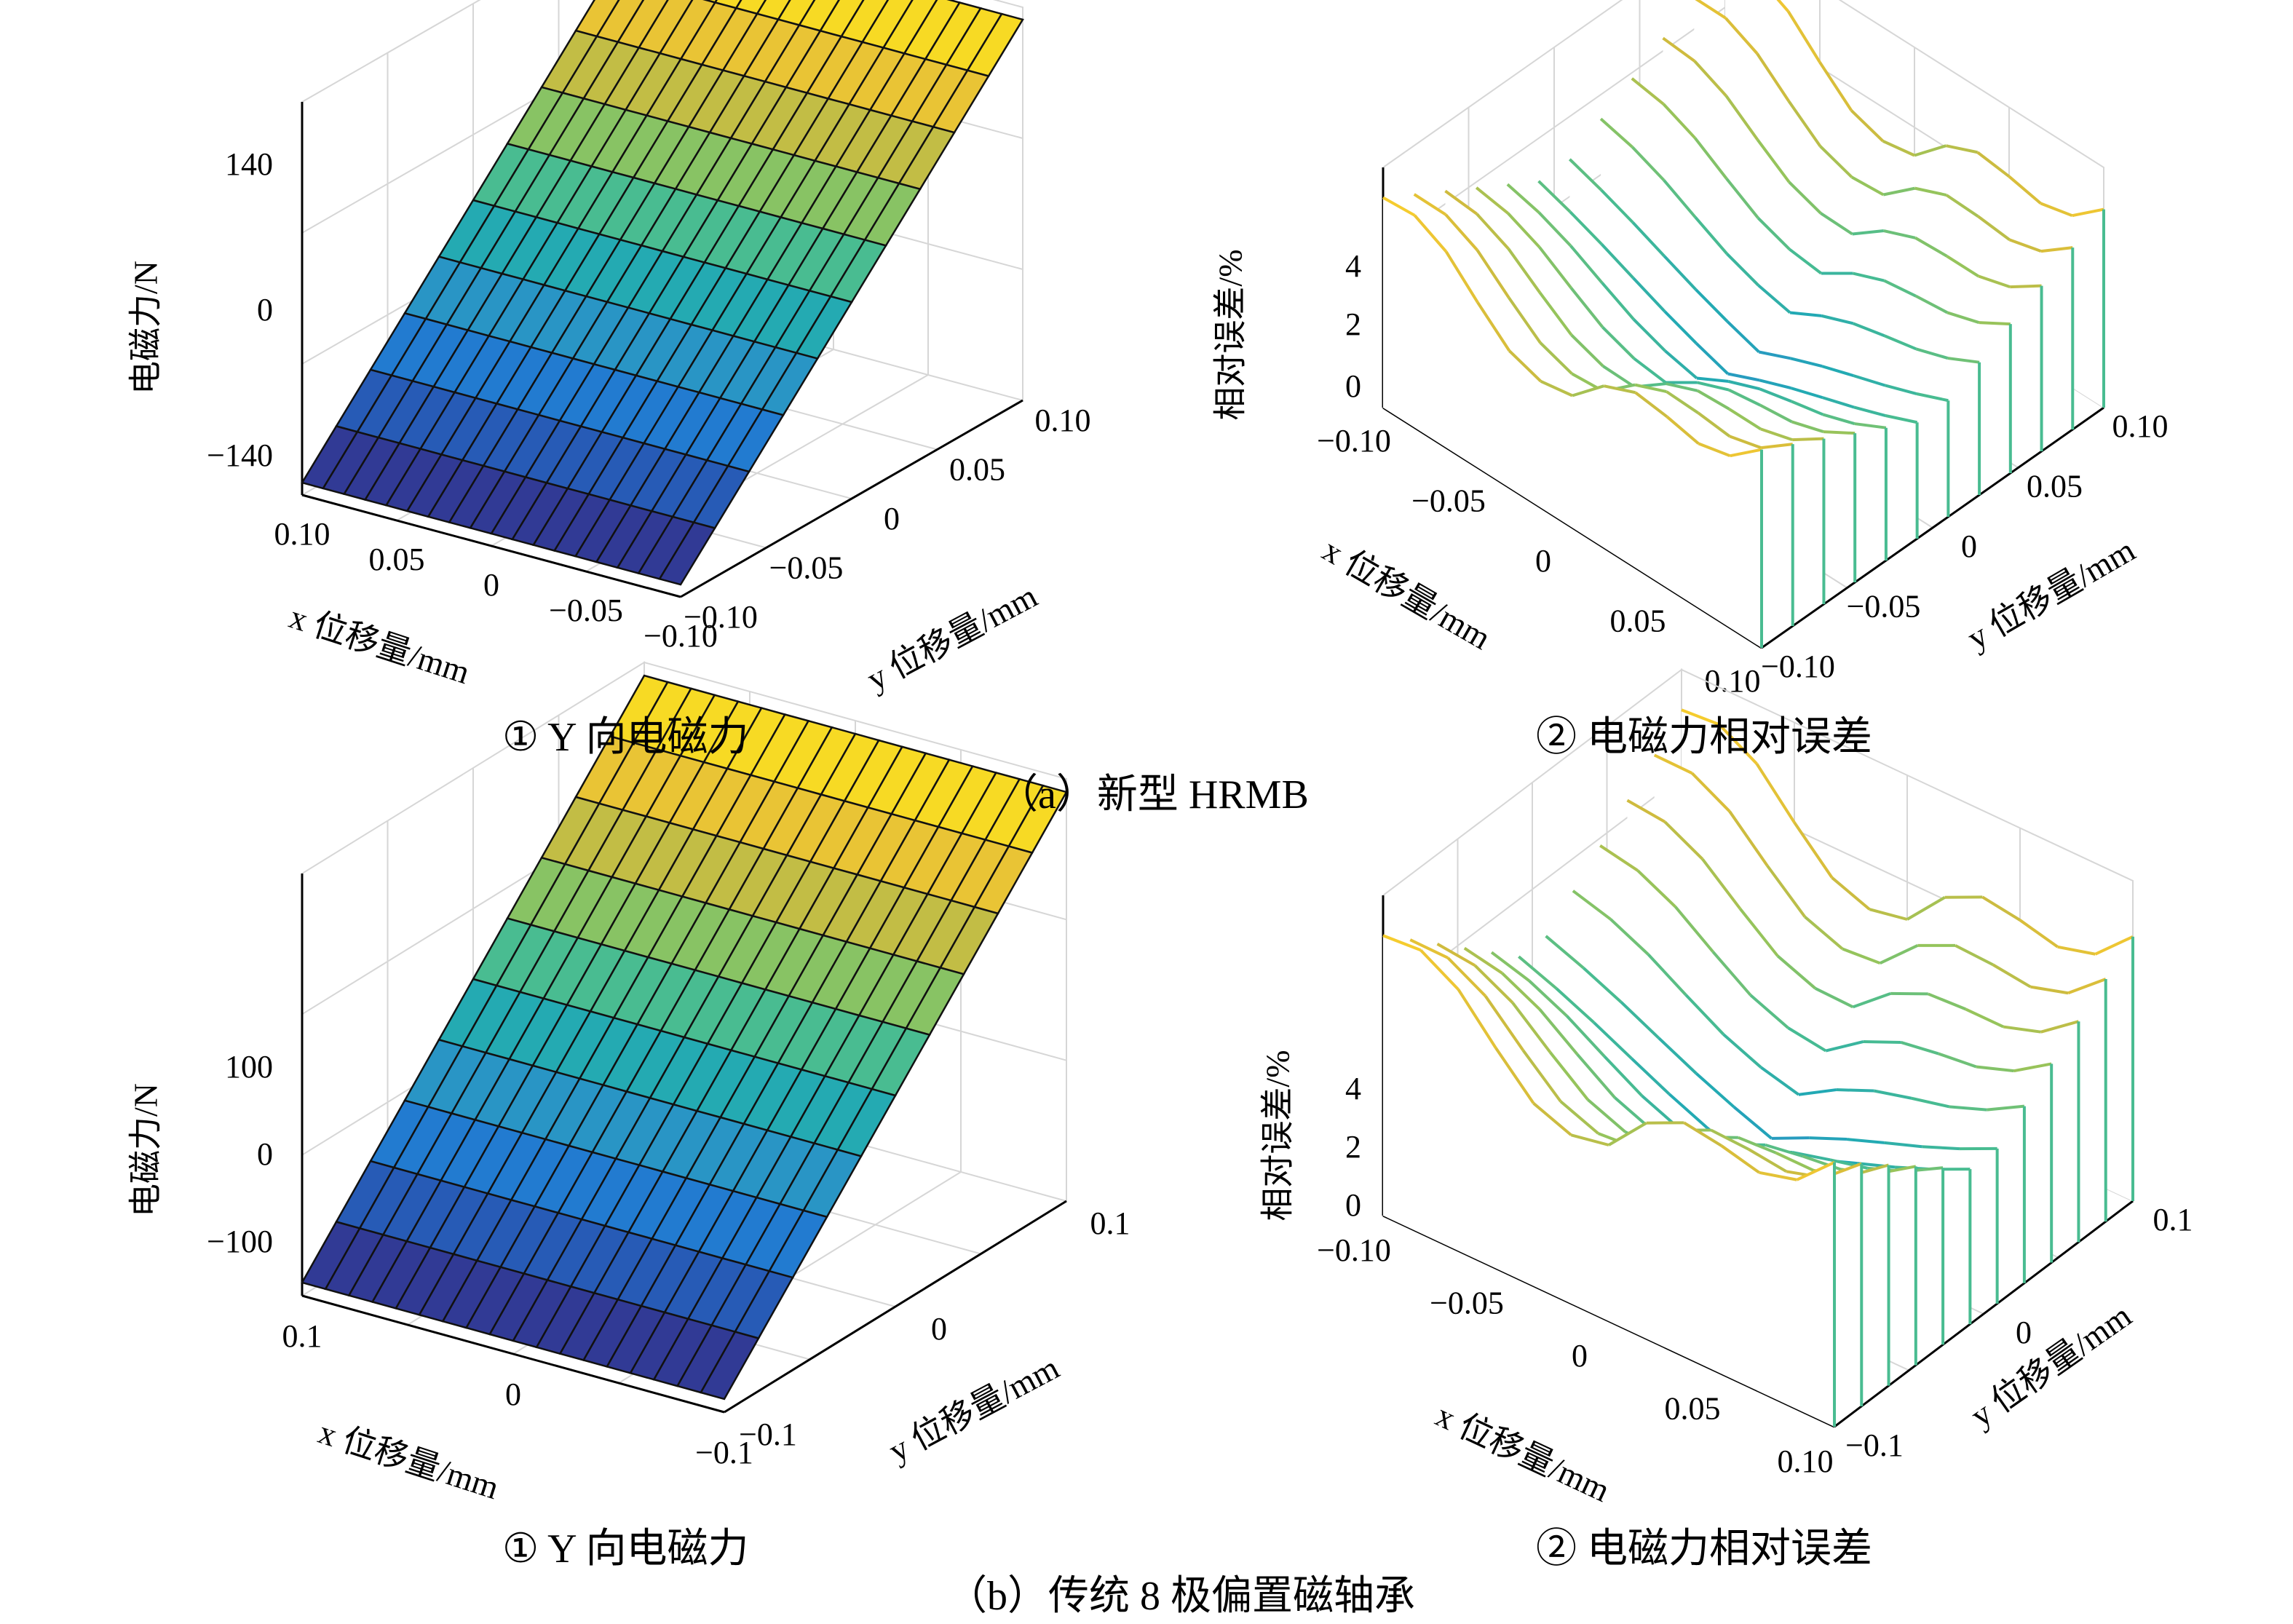 Image resolution: width=2293 pixels, height=1624 pixels. Describe the element at coordinates (721, 617) in the screenshot. I see `y-tick-label: −0.10` at that location.